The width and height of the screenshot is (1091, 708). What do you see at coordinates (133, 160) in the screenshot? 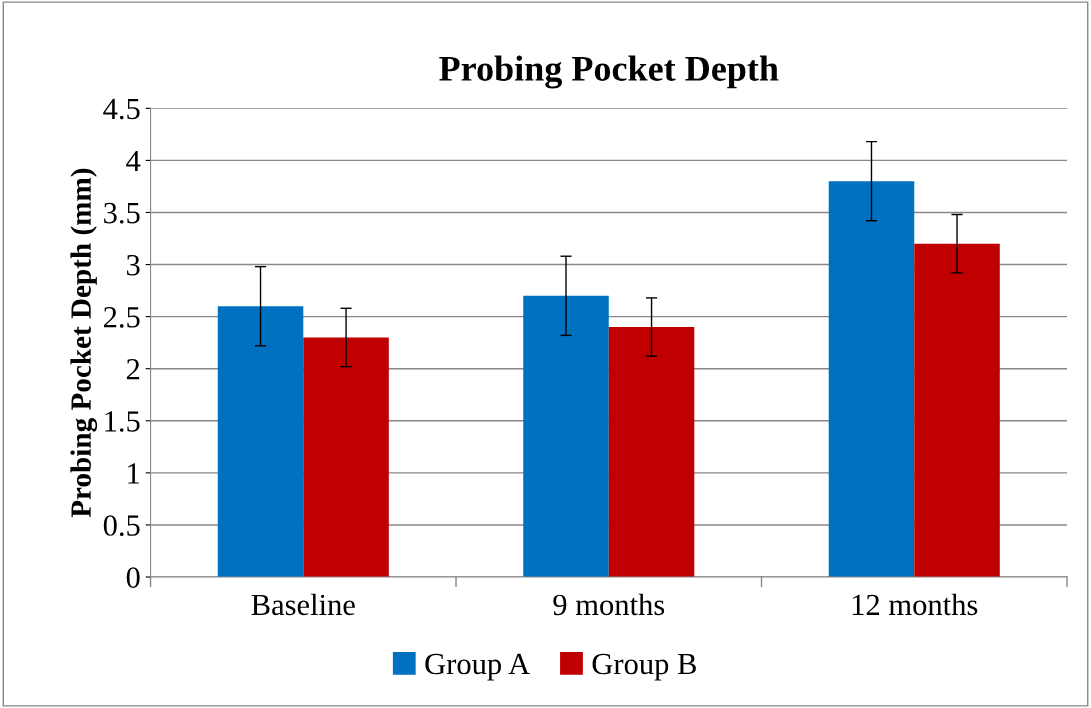
I see `y-tick-label: 4` at bounding box center [133, 160].